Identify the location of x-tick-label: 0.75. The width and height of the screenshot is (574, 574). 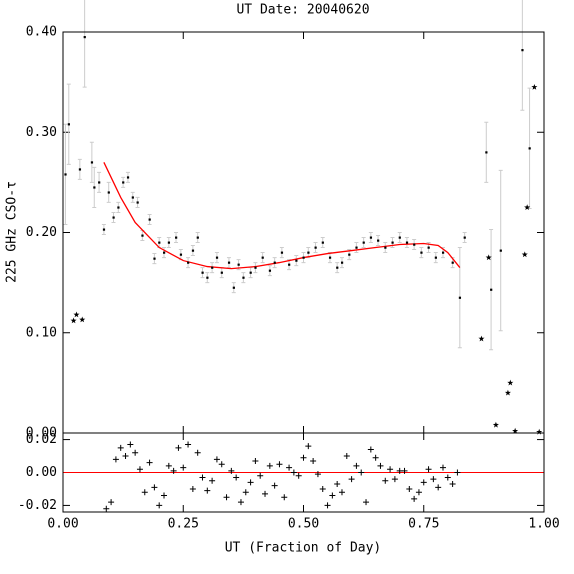
(423, 524).